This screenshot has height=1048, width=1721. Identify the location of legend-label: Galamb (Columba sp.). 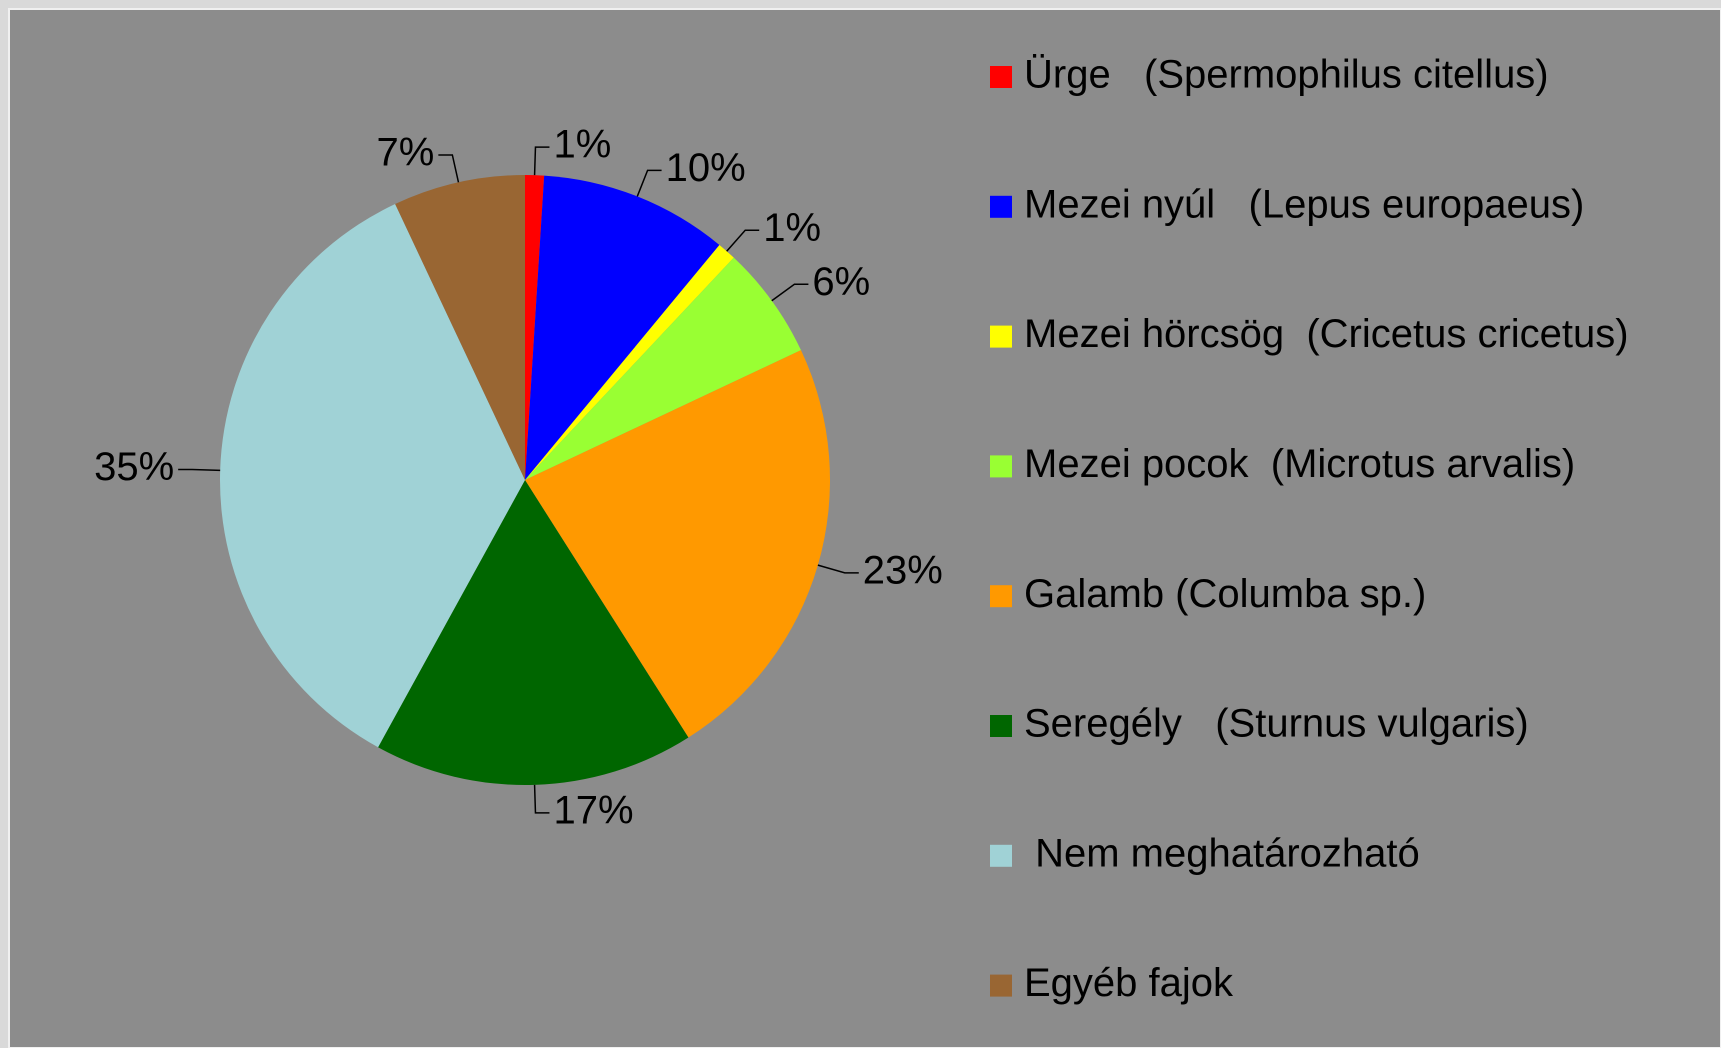
(1225, 594).